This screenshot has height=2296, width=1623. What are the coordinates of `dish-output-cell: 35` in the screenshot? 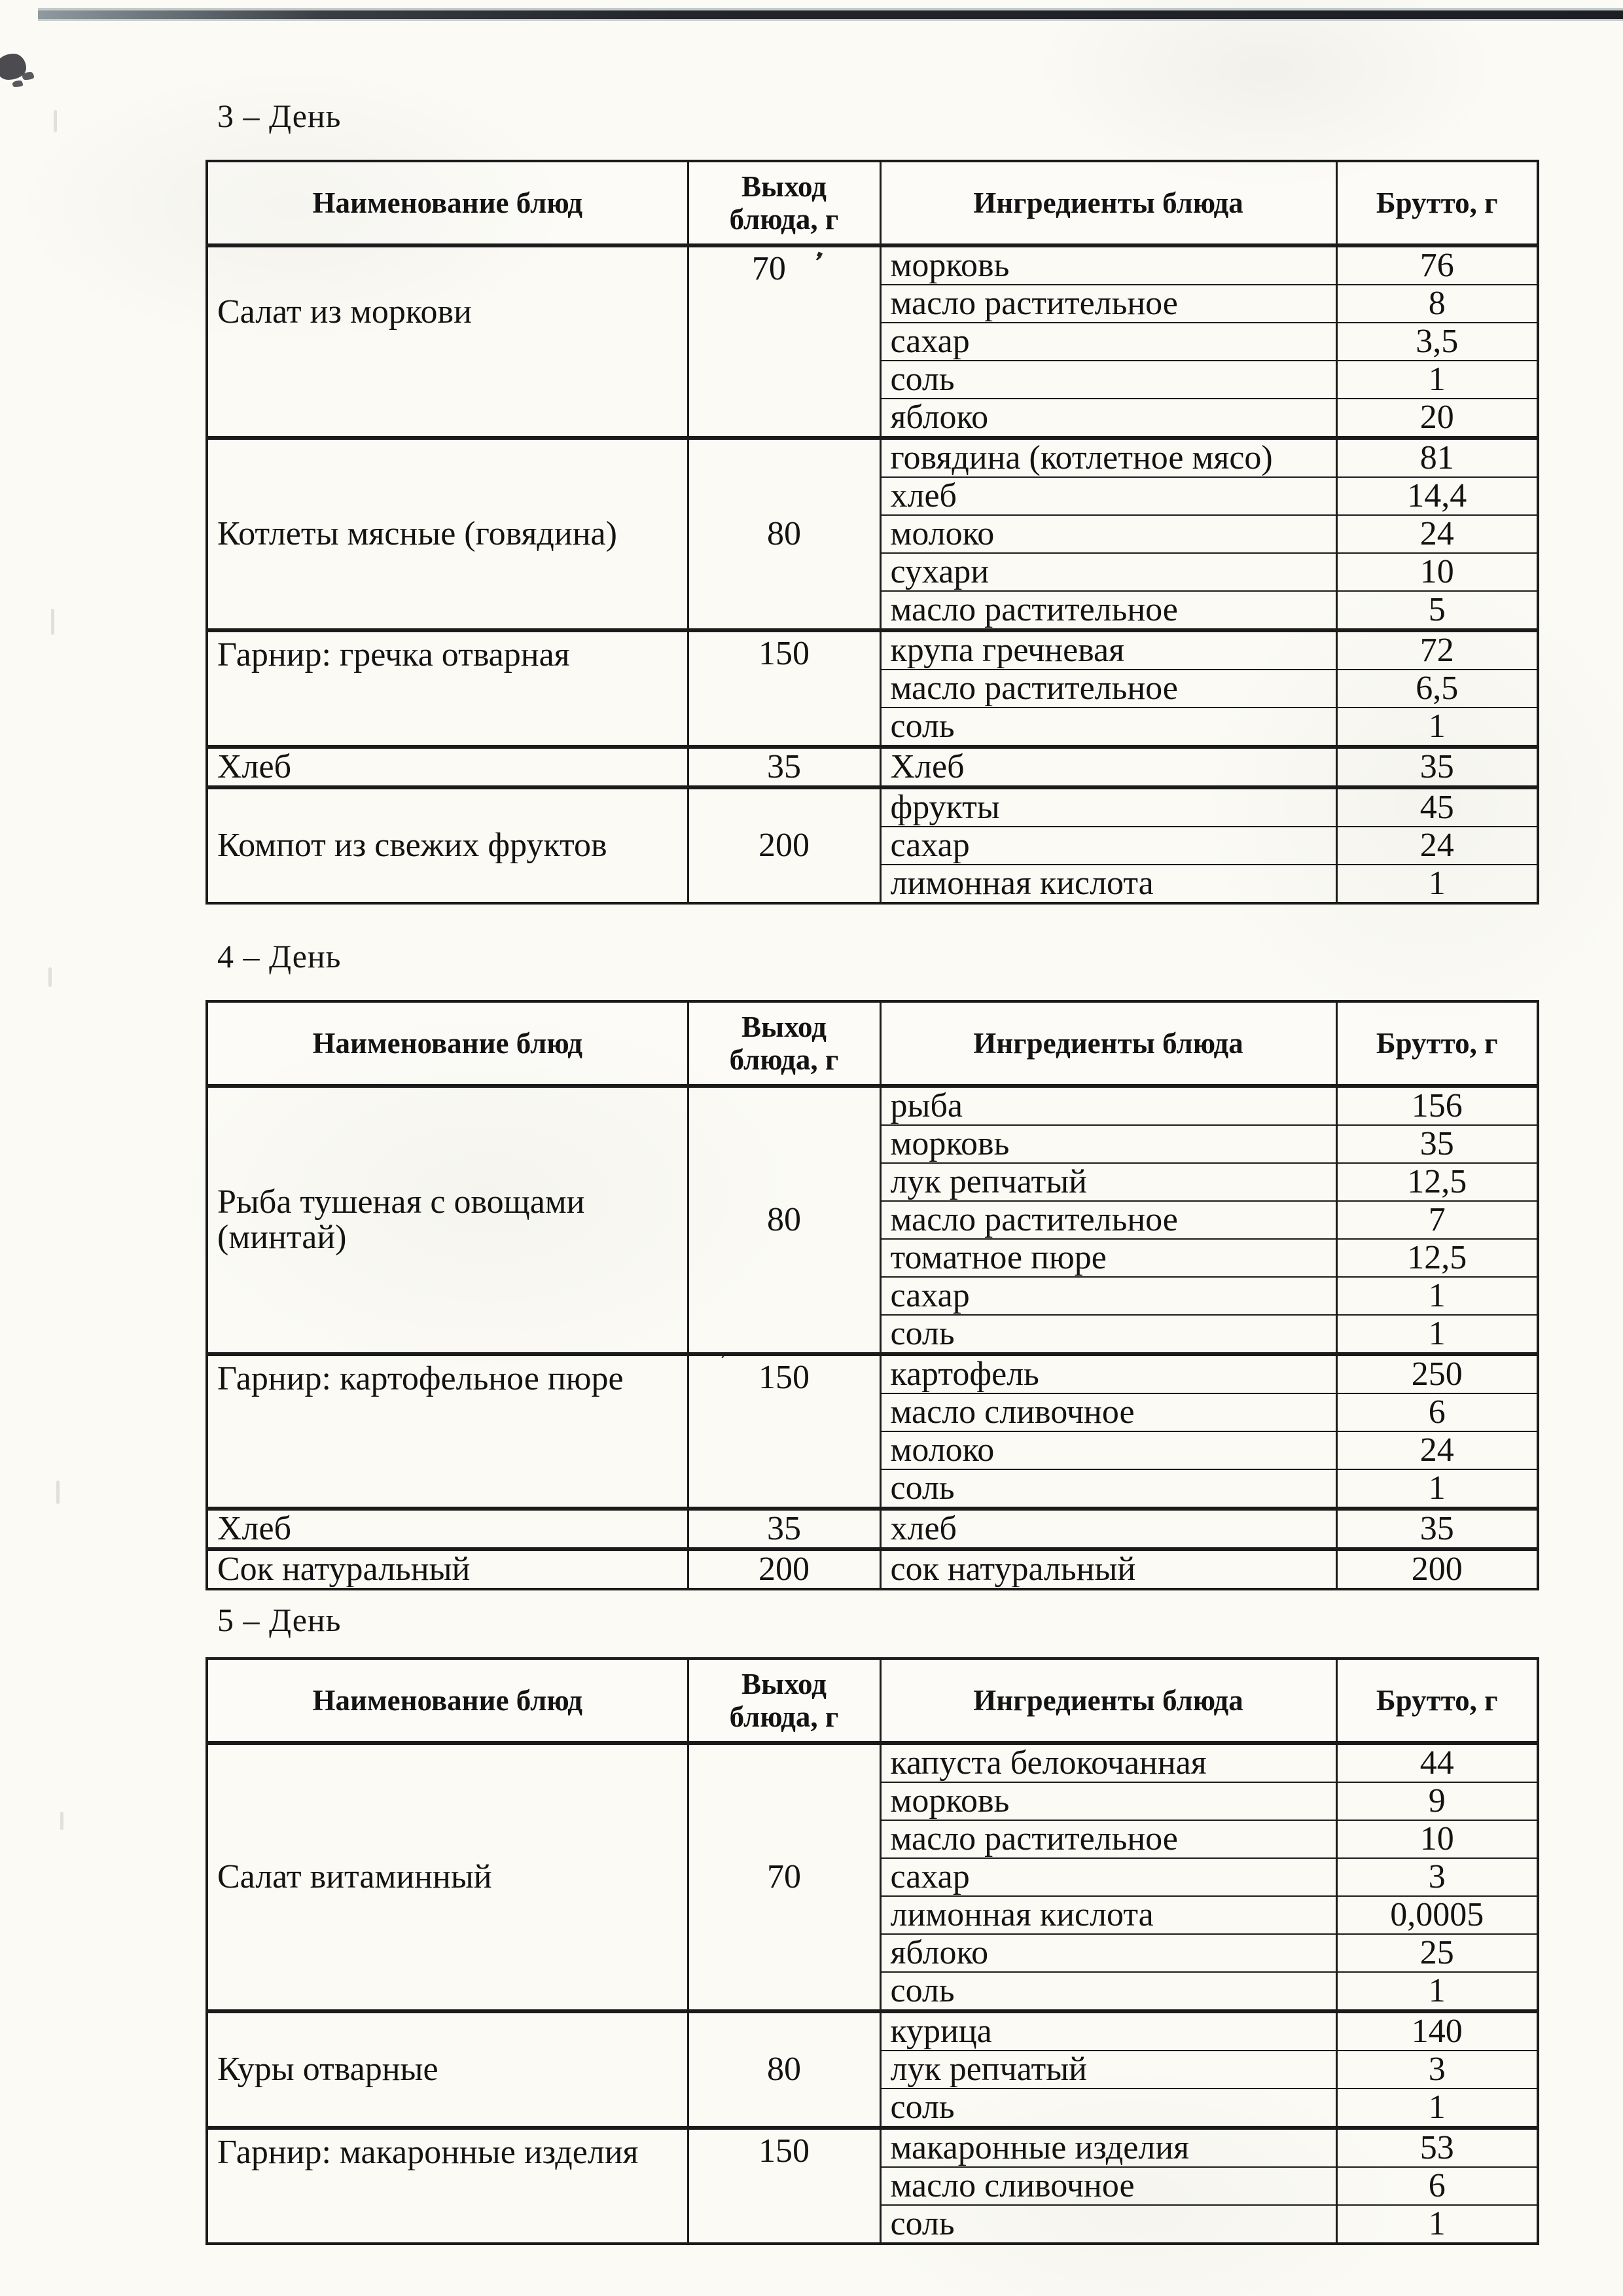 It's located at (784, 766).